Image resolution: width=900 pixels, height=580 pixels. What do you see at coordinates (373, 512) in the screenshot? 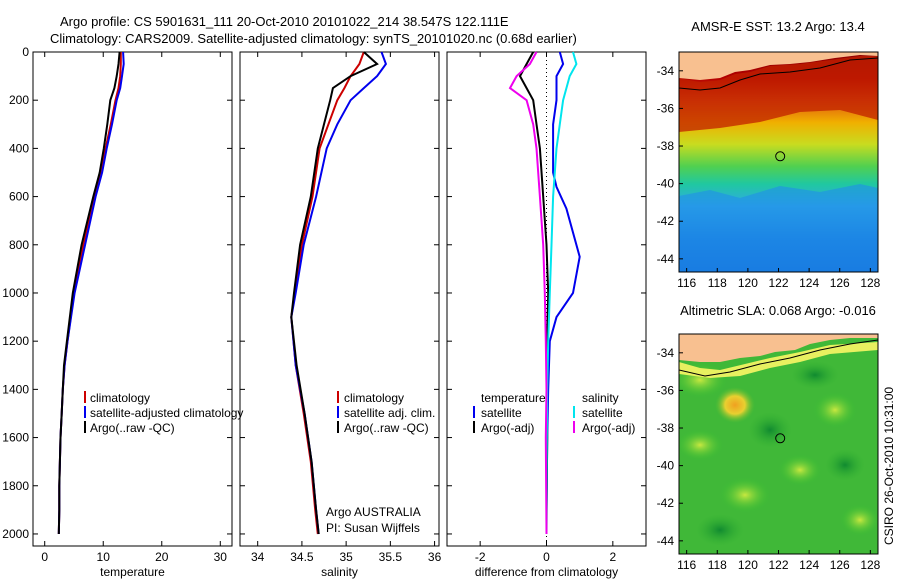
I see `argo-country-label: Argo AUSTRALIA` at bounding box center [373, 512].